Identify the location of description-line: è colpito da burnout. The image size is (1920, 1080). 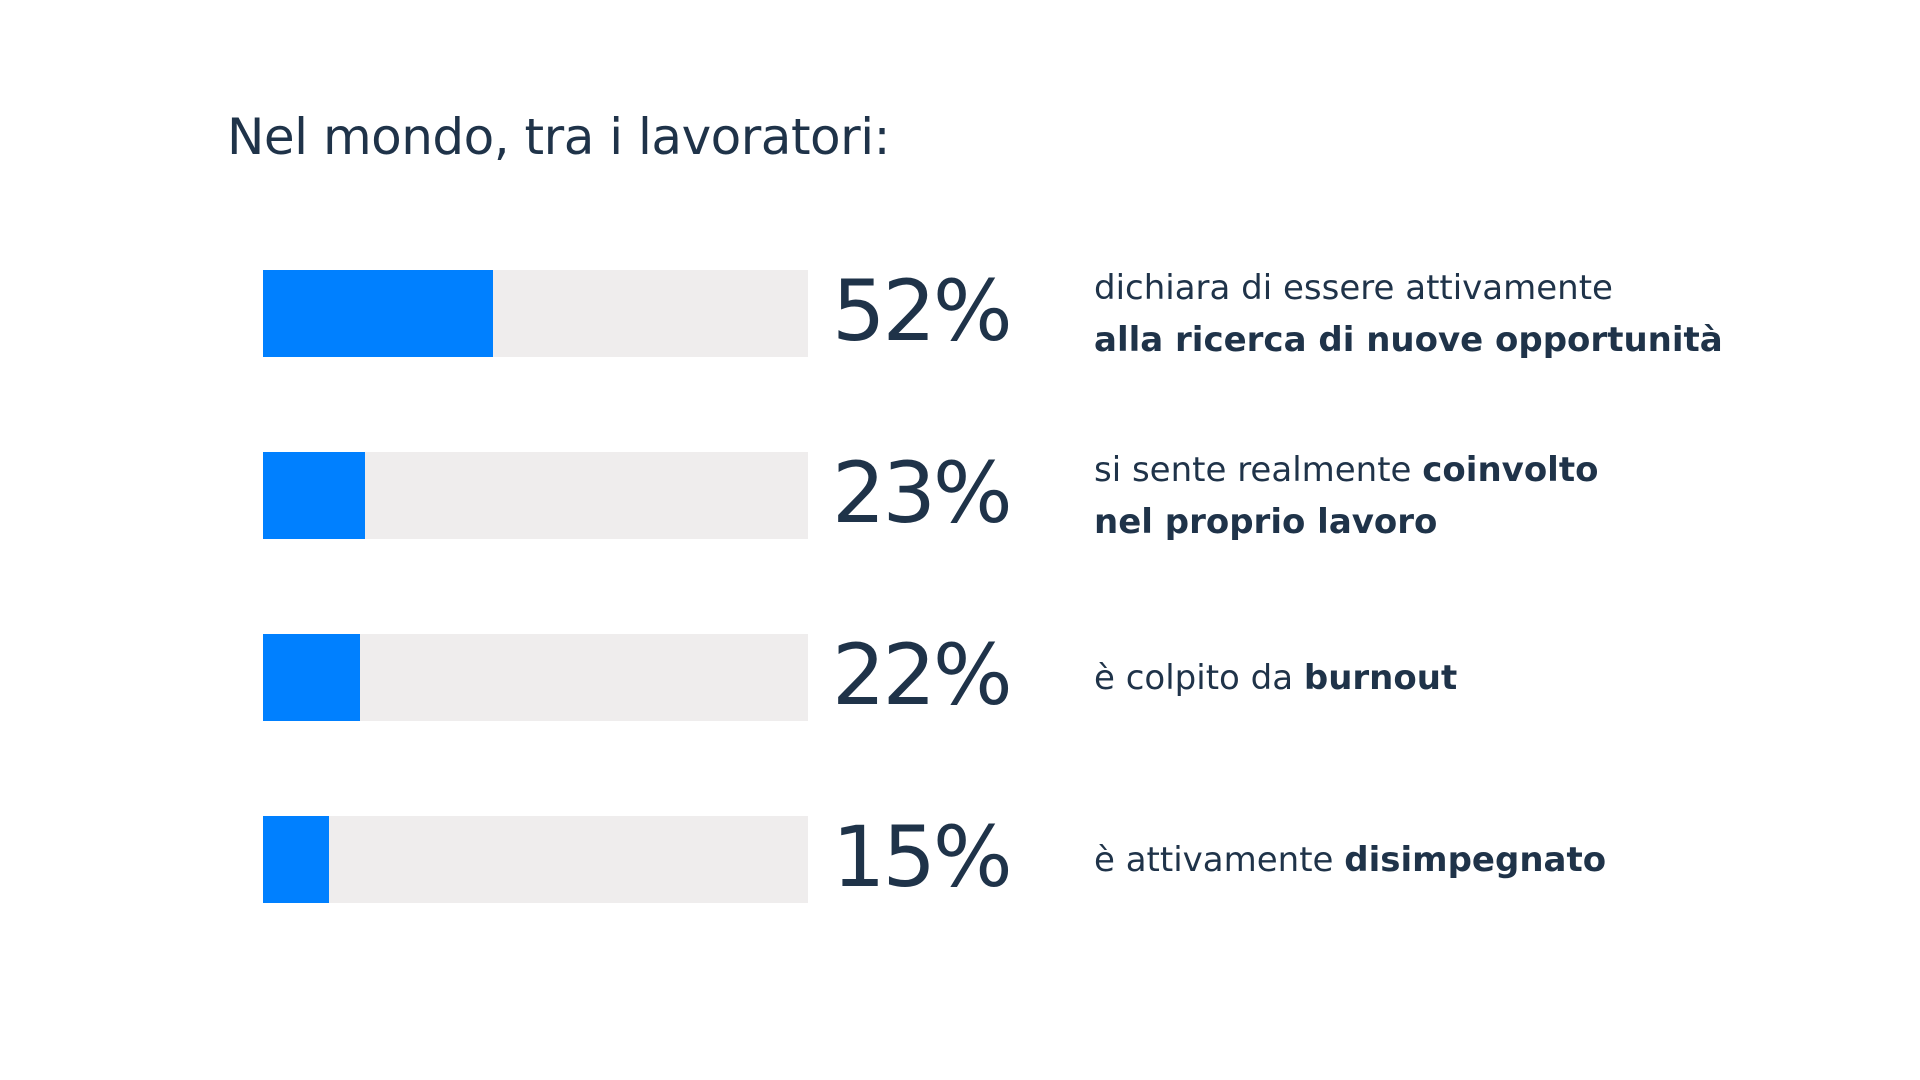
(1275, 678).